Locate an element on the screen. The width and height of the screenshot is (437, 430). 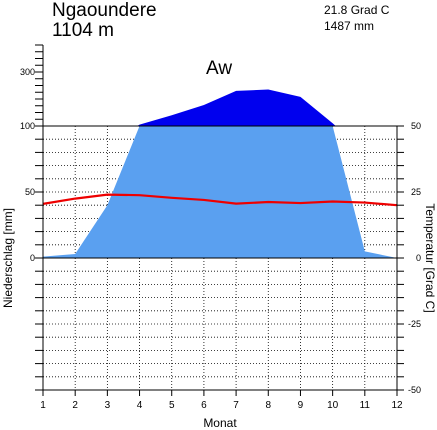
precip-tick-label: 300 is located at coordinates (27, 72).